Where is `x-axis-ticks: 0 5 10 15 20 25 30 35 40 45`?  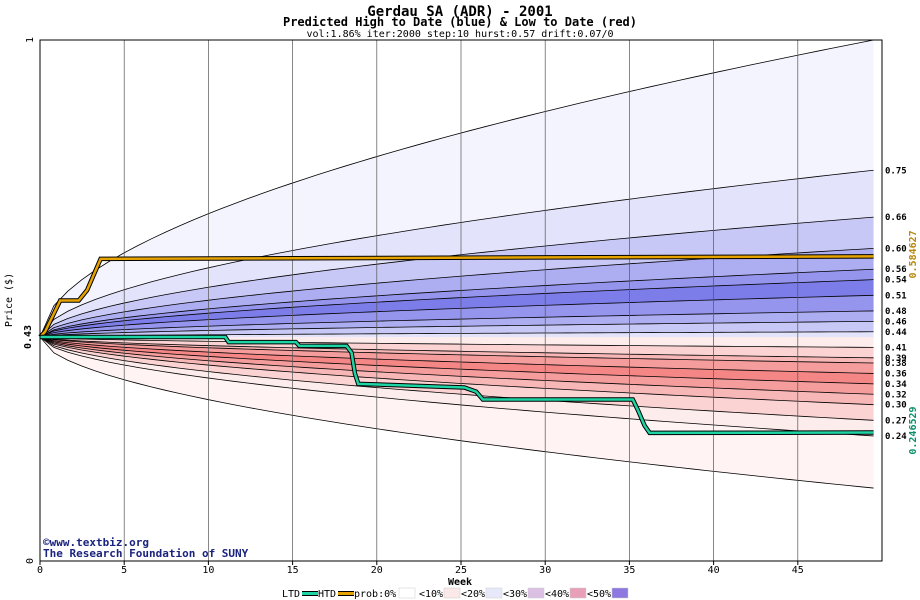
x-axis-ticks: 0 5 10 15 20 25 30 35 40 45 is located at coordinates (420, 568).